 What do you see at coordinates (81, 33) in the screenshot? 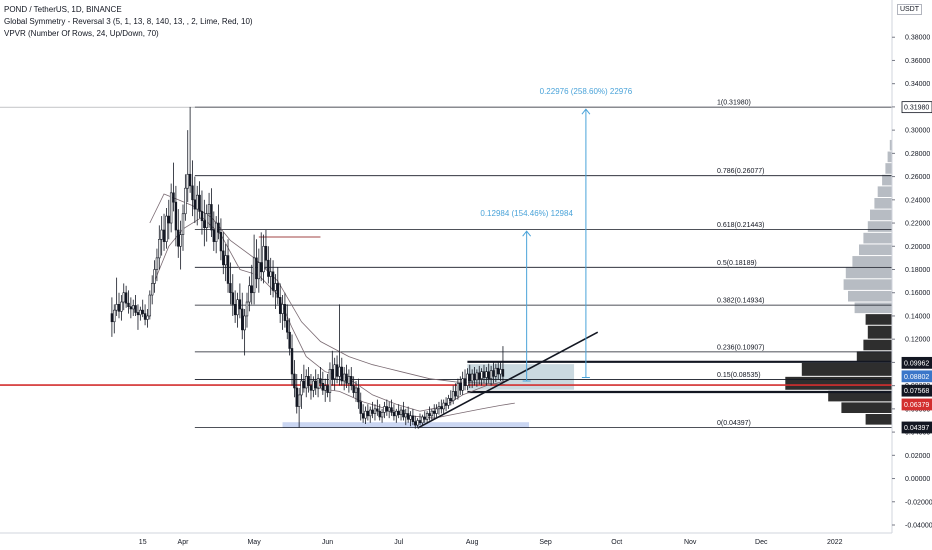
I see `indicator-vpvr: VPVR (Number Of Rows, 24, Up/Down, 70)` at bounding box center [81, 33].